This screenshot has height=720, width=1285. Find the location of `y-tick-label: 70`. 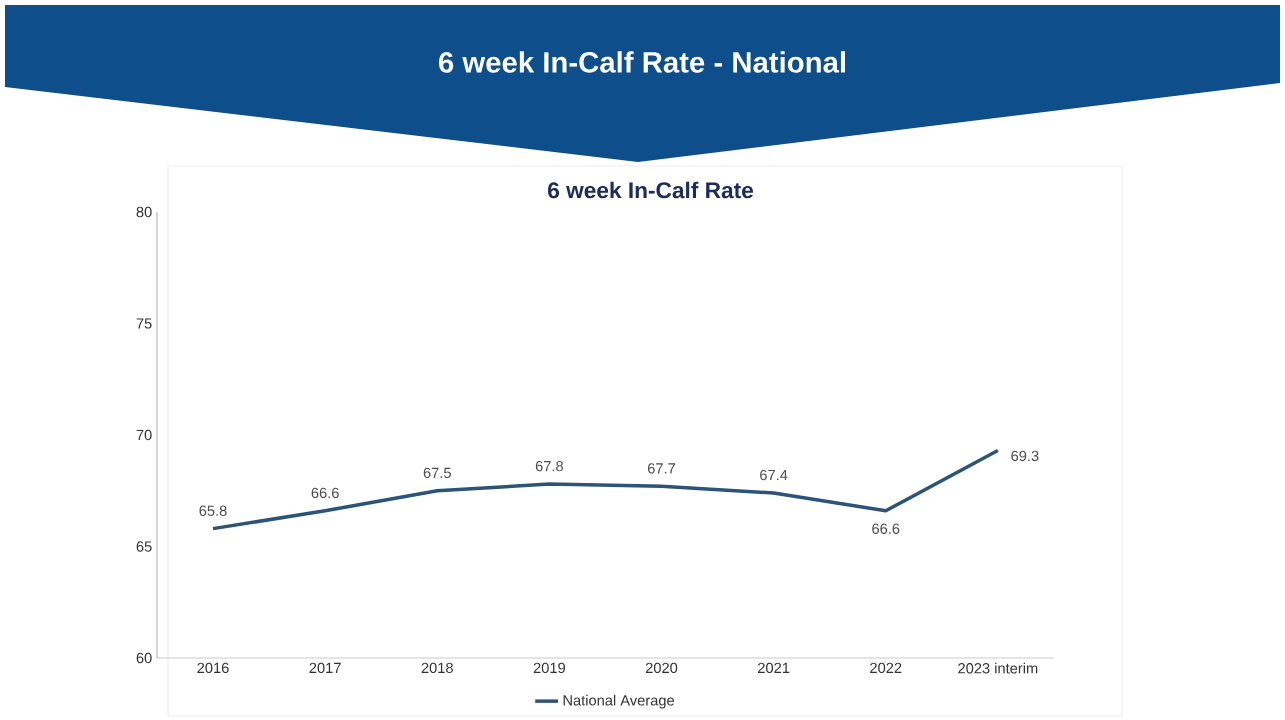

y-tick-label: 70 is located at coordinates (144, 435).